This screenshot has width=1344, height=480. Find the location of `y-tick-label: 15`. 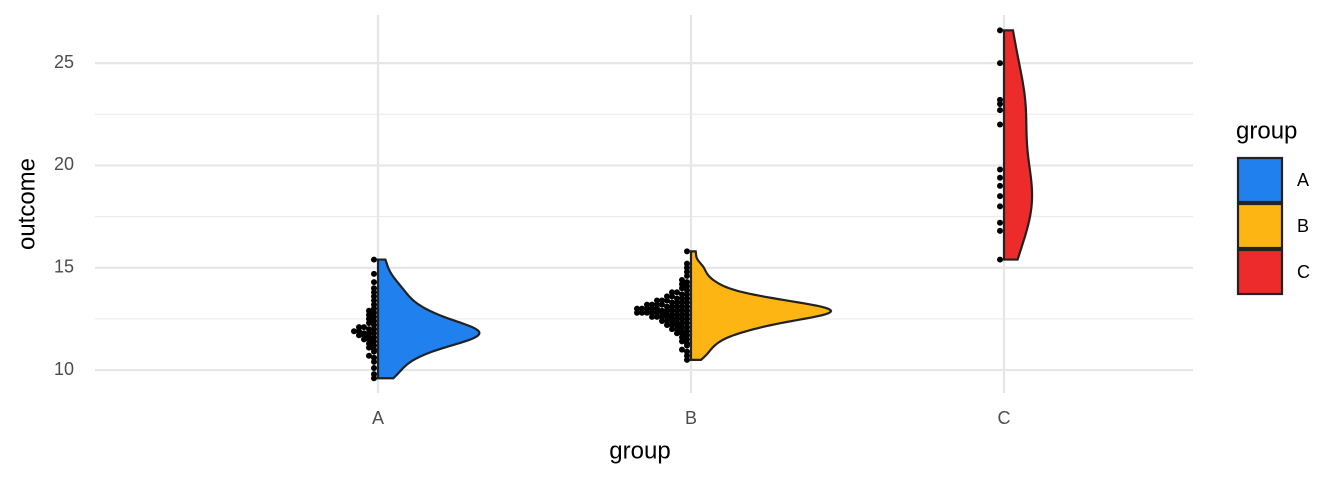

y-tick-label: 15 is located at coordinates (64, 267).